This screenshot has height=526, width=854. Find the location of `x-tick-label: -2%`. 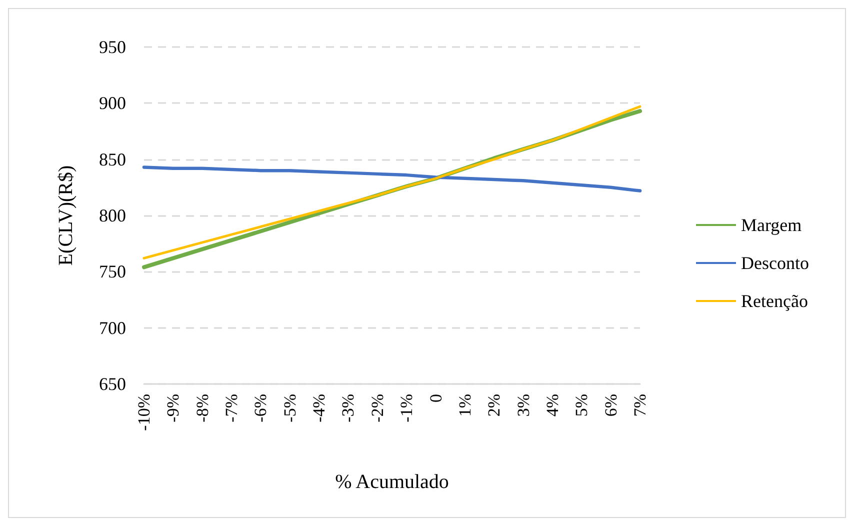

x-tick-label: -2% is located at coordinates (377, 408).